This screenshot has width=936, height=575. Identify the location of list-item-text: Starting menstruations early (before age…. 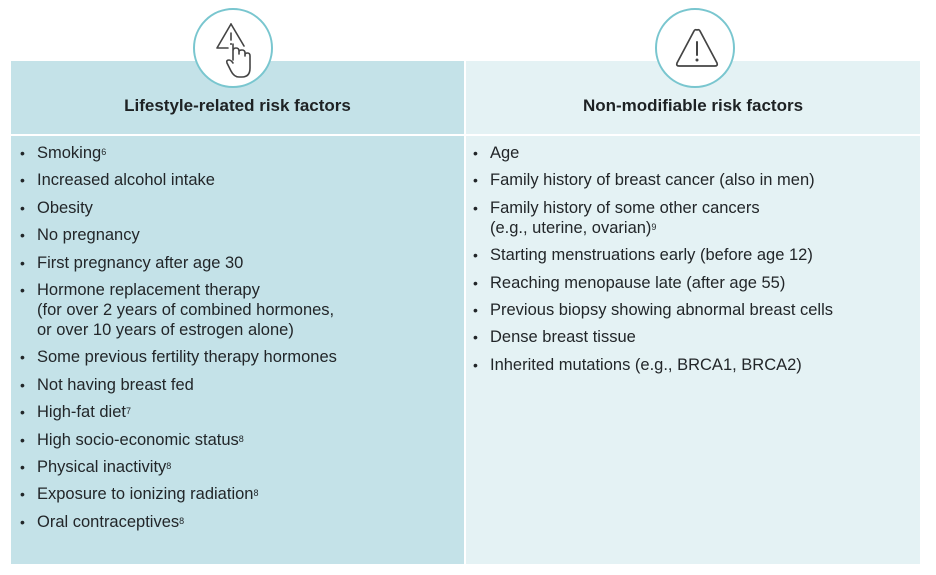
(651, 255).